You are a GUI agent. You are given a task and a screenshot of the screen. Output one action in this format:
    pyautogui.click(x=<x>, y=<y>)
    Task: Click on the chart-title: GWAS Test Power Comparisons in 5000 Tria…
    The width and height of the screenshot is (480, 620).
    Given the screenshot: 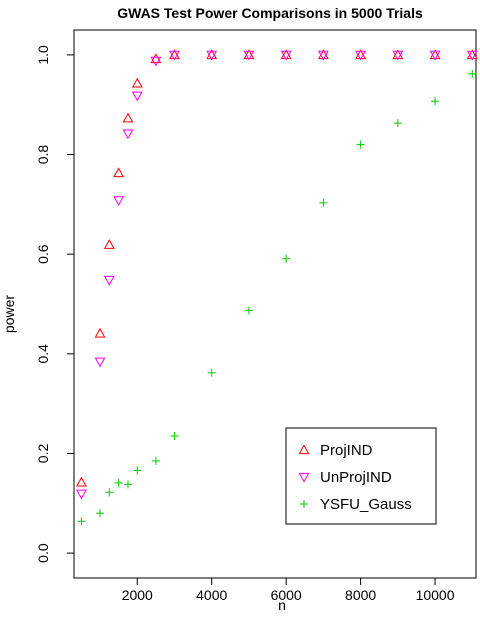 What is the action you would take?
    pyautogui.click(x=270, y=13)
    